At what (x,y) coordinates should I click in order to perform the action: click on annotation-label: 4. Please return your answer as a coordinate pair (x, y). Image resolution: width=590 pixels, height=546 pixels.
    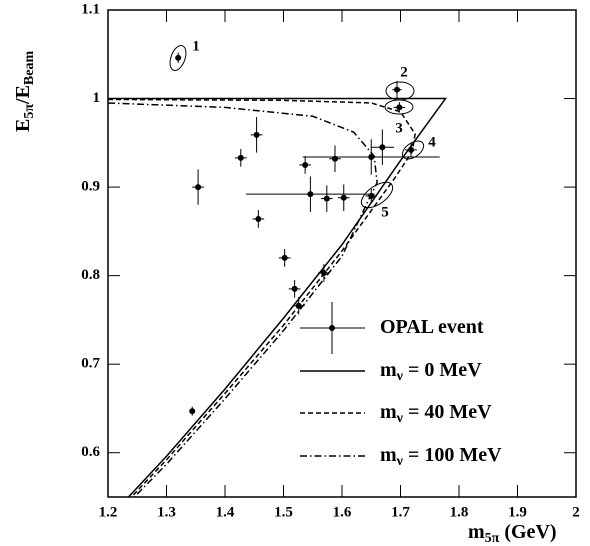
    Looking at the image, I should click on (432, 142).